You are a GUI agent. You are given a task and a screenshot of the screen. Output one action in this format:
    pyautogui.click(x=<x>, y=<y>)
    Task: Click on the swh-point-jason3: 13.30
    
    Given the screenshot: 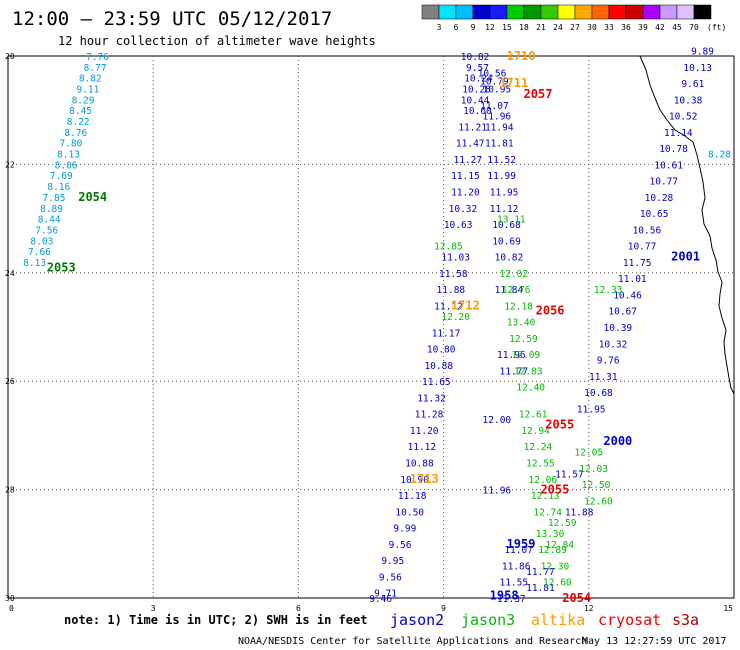 What is the action you would take?
    pyautogui.click(x=550, y=534)
    